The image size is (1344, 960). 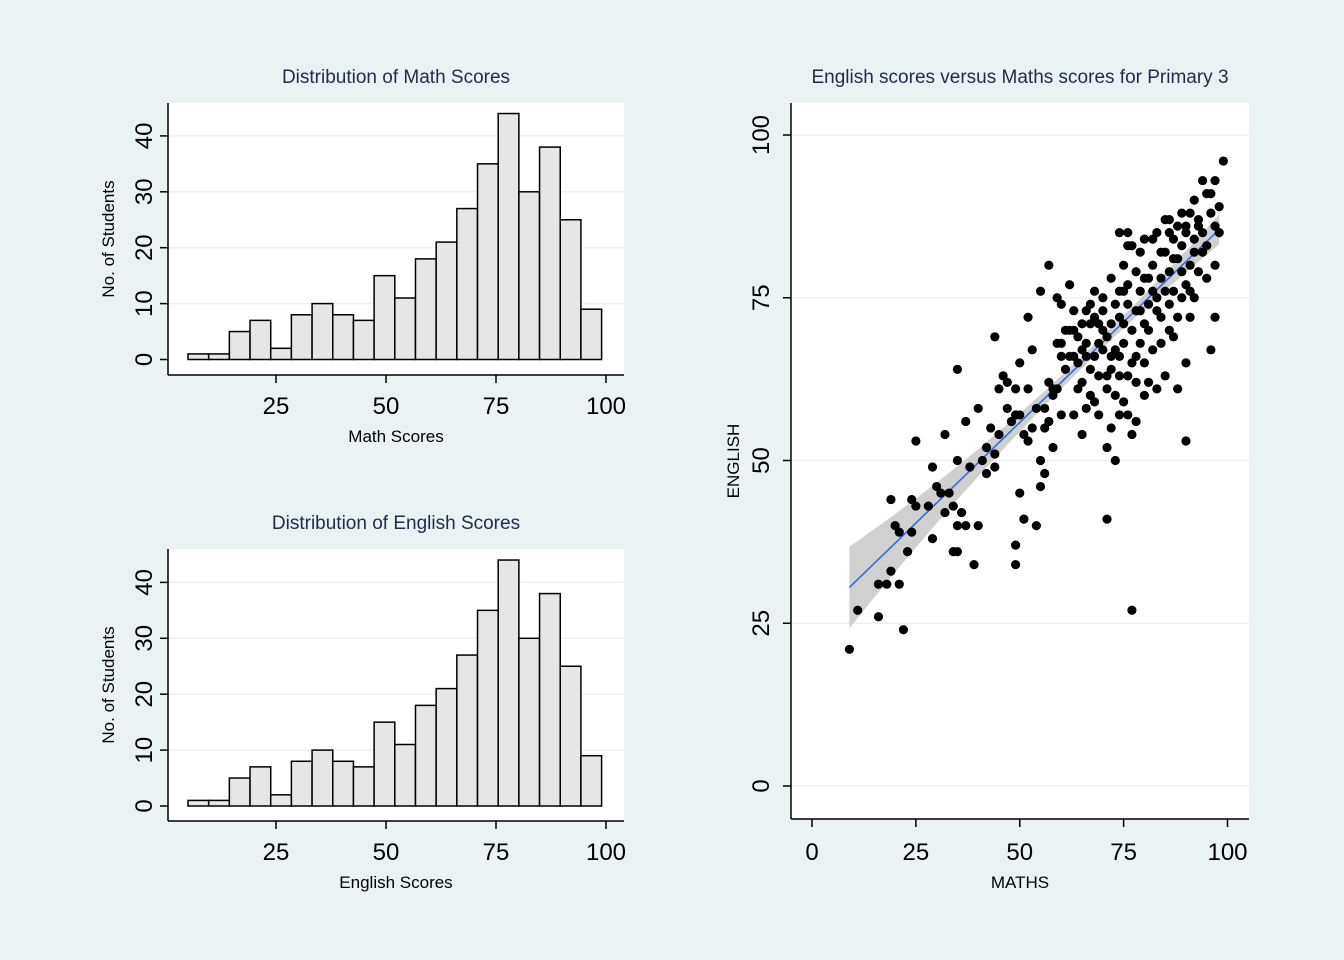 What do you see at coordinates (496, 406) in the screenshot?
I see `x-tick-label: 75` at bounding box center [496, 406].